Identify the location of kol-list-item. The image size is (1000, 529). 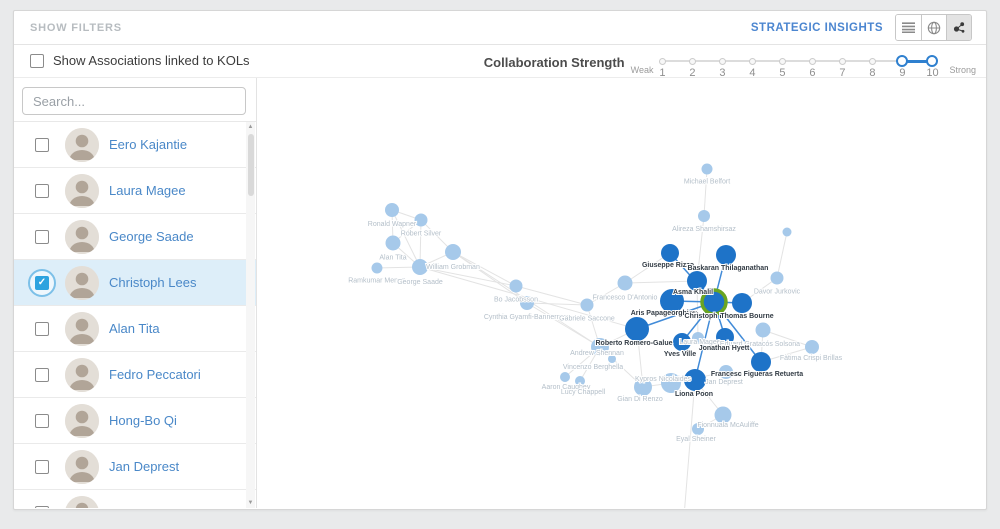
(135, 499).